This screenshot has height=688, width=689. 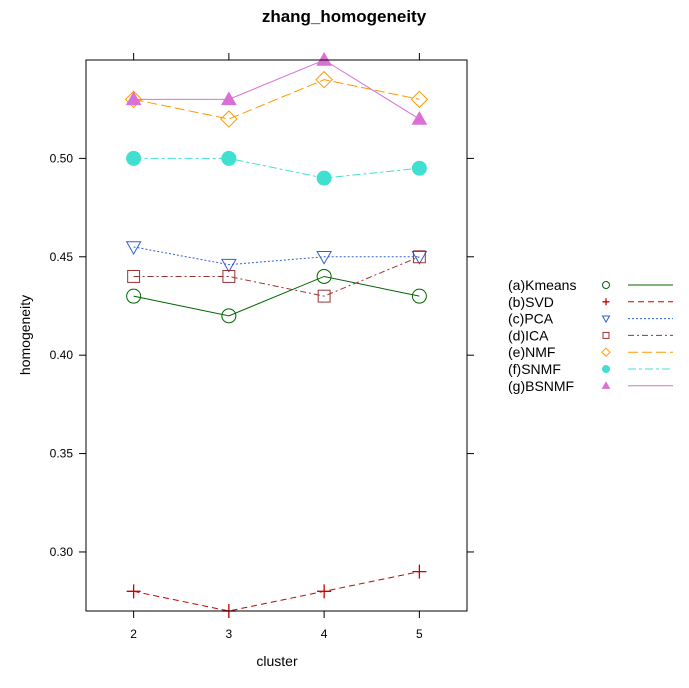 What do you see at coordinates (62, 454) in the screenshot?
I see `y-tick-label: 0.35` at bounding box center [62, 454].